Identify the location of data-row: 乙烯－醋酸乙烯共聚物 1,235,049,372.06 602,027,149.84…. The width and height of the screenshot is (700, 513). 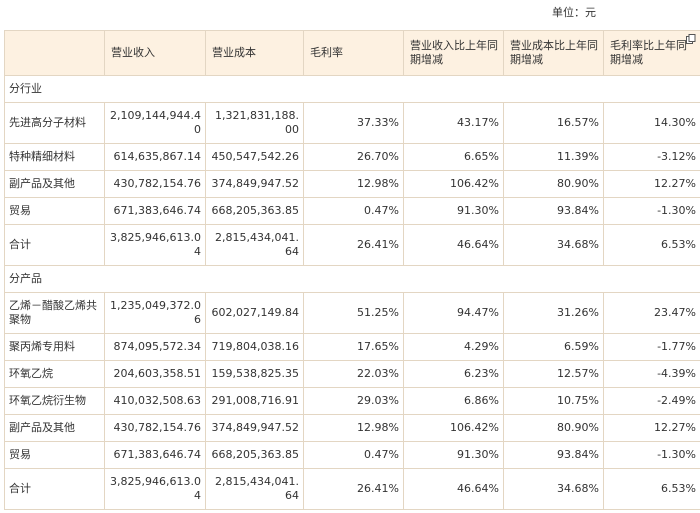
(352, 313).